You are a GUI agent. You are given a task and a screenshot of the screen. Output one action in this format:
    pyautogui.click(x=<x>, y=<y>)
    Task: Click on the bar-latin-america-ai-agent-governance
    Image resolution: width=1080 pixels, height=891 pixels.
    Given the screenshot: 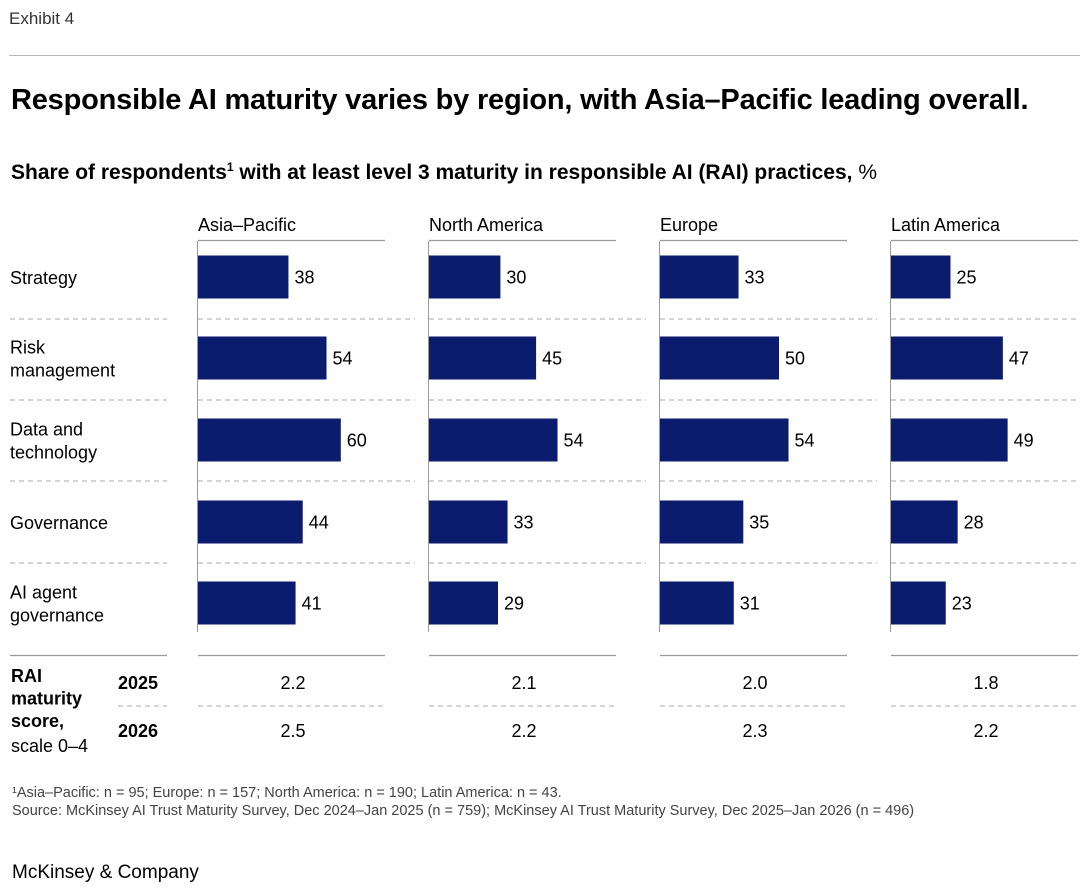 What is the action you would take?
    pyautogui.click(x=918, y=603)
    